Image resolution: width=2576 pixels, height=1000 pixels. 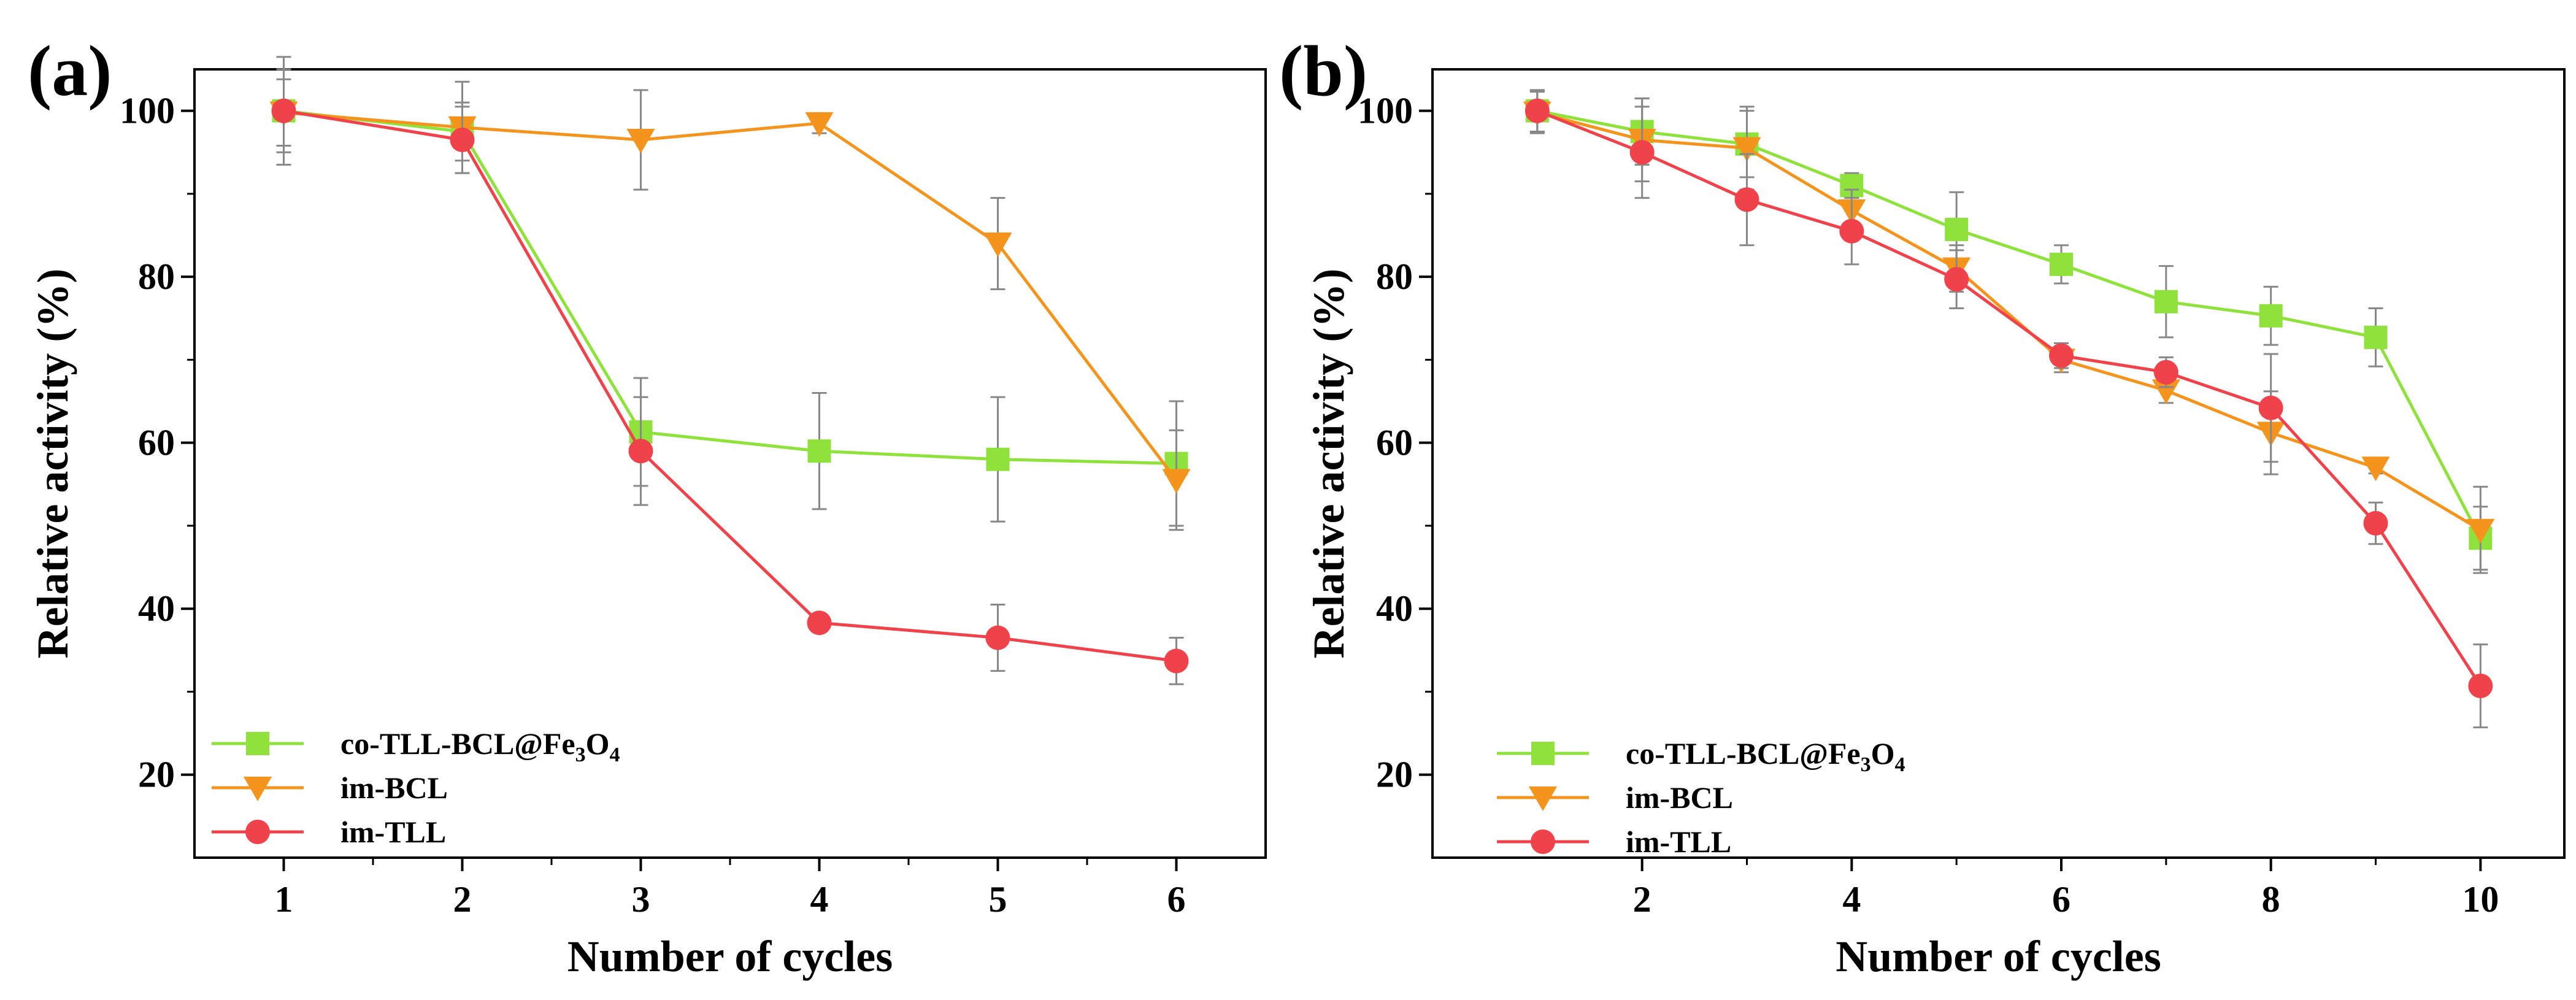 What do you see at coordinates (2480, 899) in the screenshot?
I see `x-tick-label: 10` at bounding box center [2480, 899].